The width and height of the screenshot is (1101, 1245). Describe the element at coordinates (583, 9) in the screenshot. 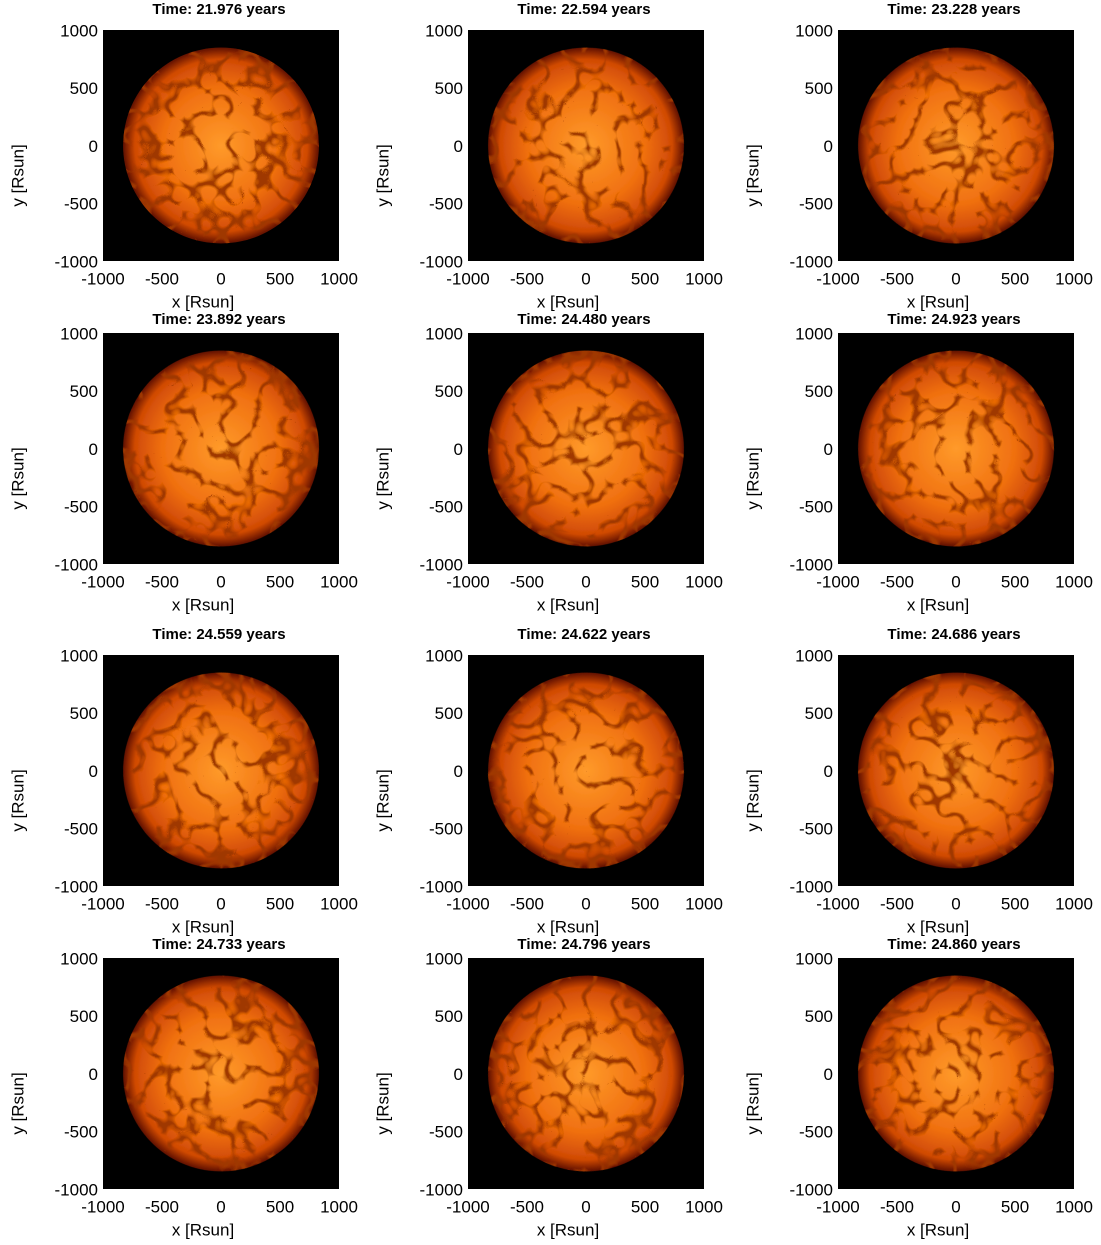

I see `panel-title: Time: 22.594 years` at that location.